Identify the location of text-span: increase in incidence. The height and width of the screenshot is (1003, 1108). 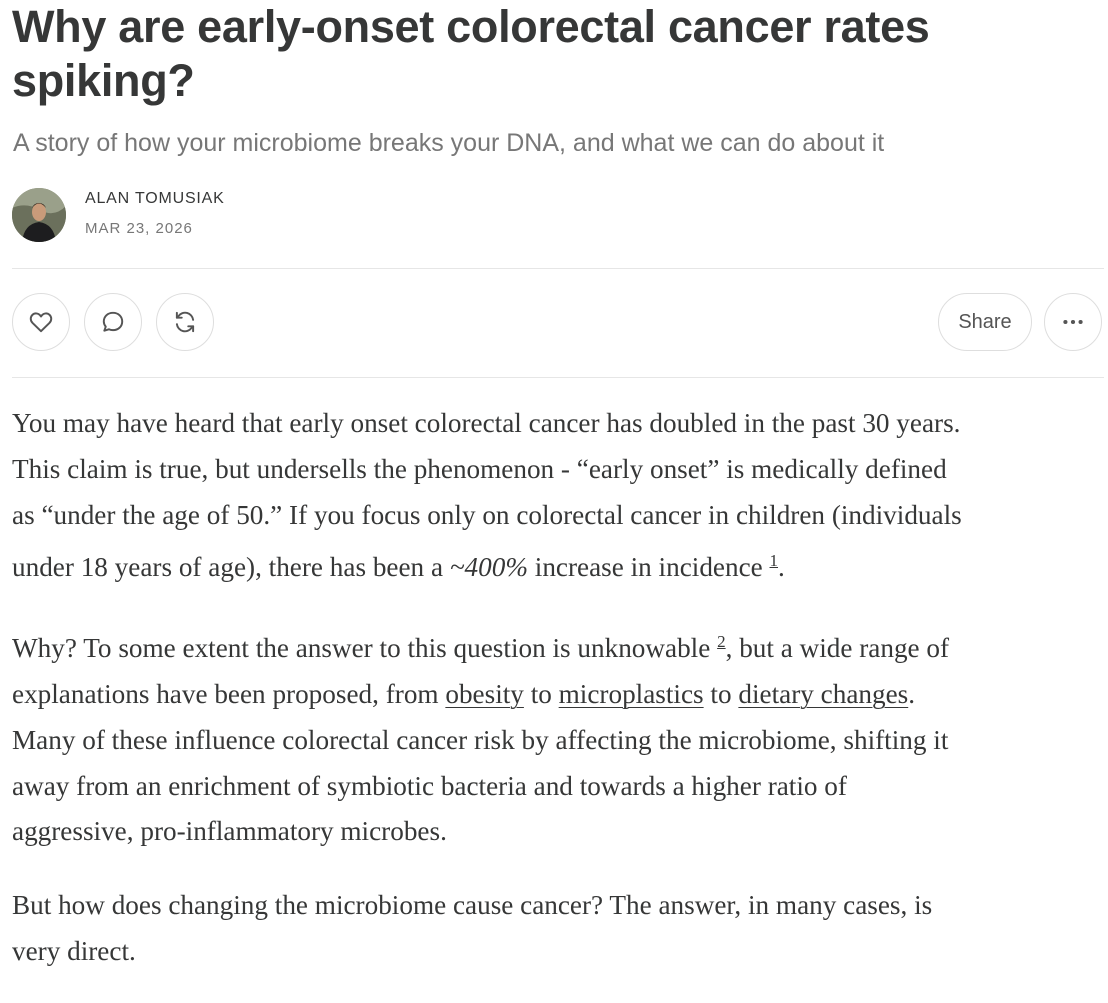
(648, 567).